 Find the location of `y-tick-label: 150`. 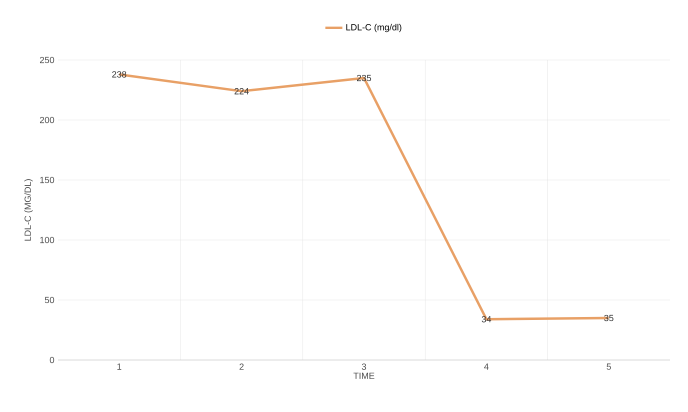

y-tick-label: 150 is located at coordinates (47, 180).